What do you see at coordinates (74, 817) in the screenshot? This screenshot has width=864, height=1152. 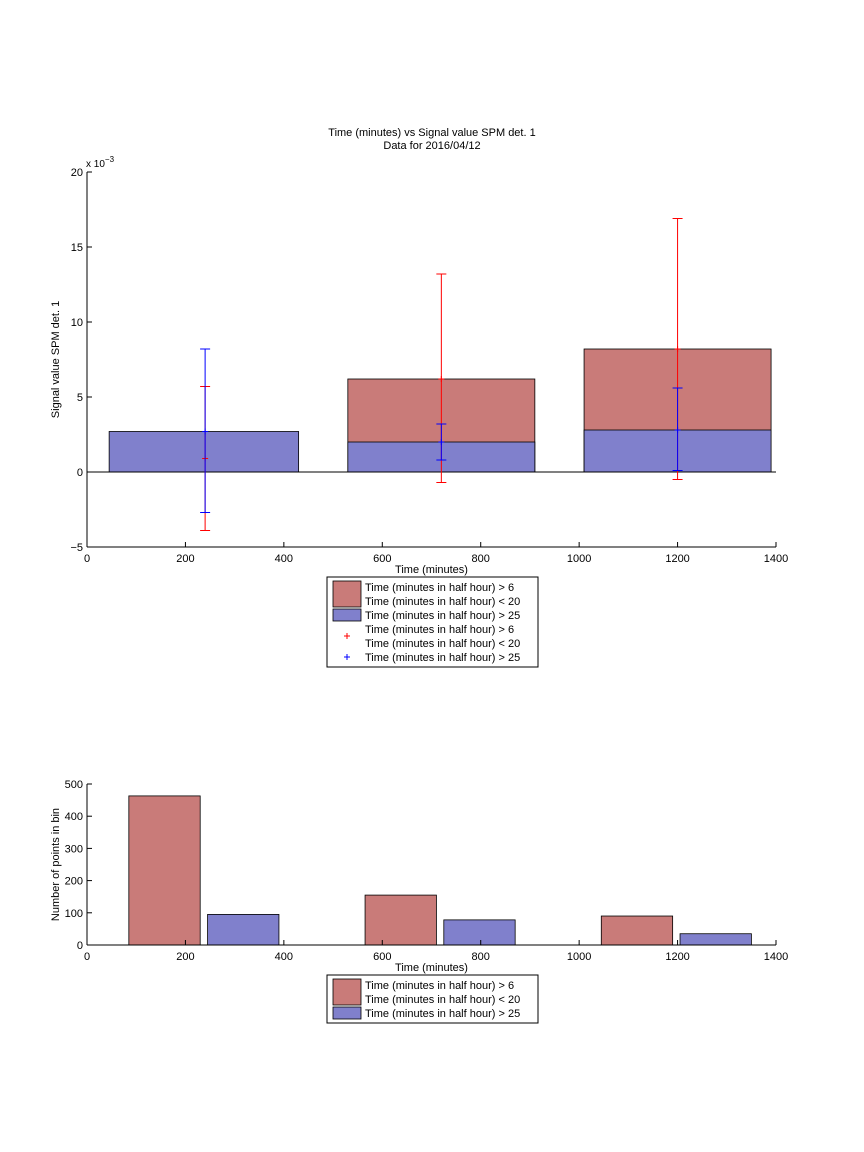 I see `y-tick-label: 400` at bounding box center [74, 817].